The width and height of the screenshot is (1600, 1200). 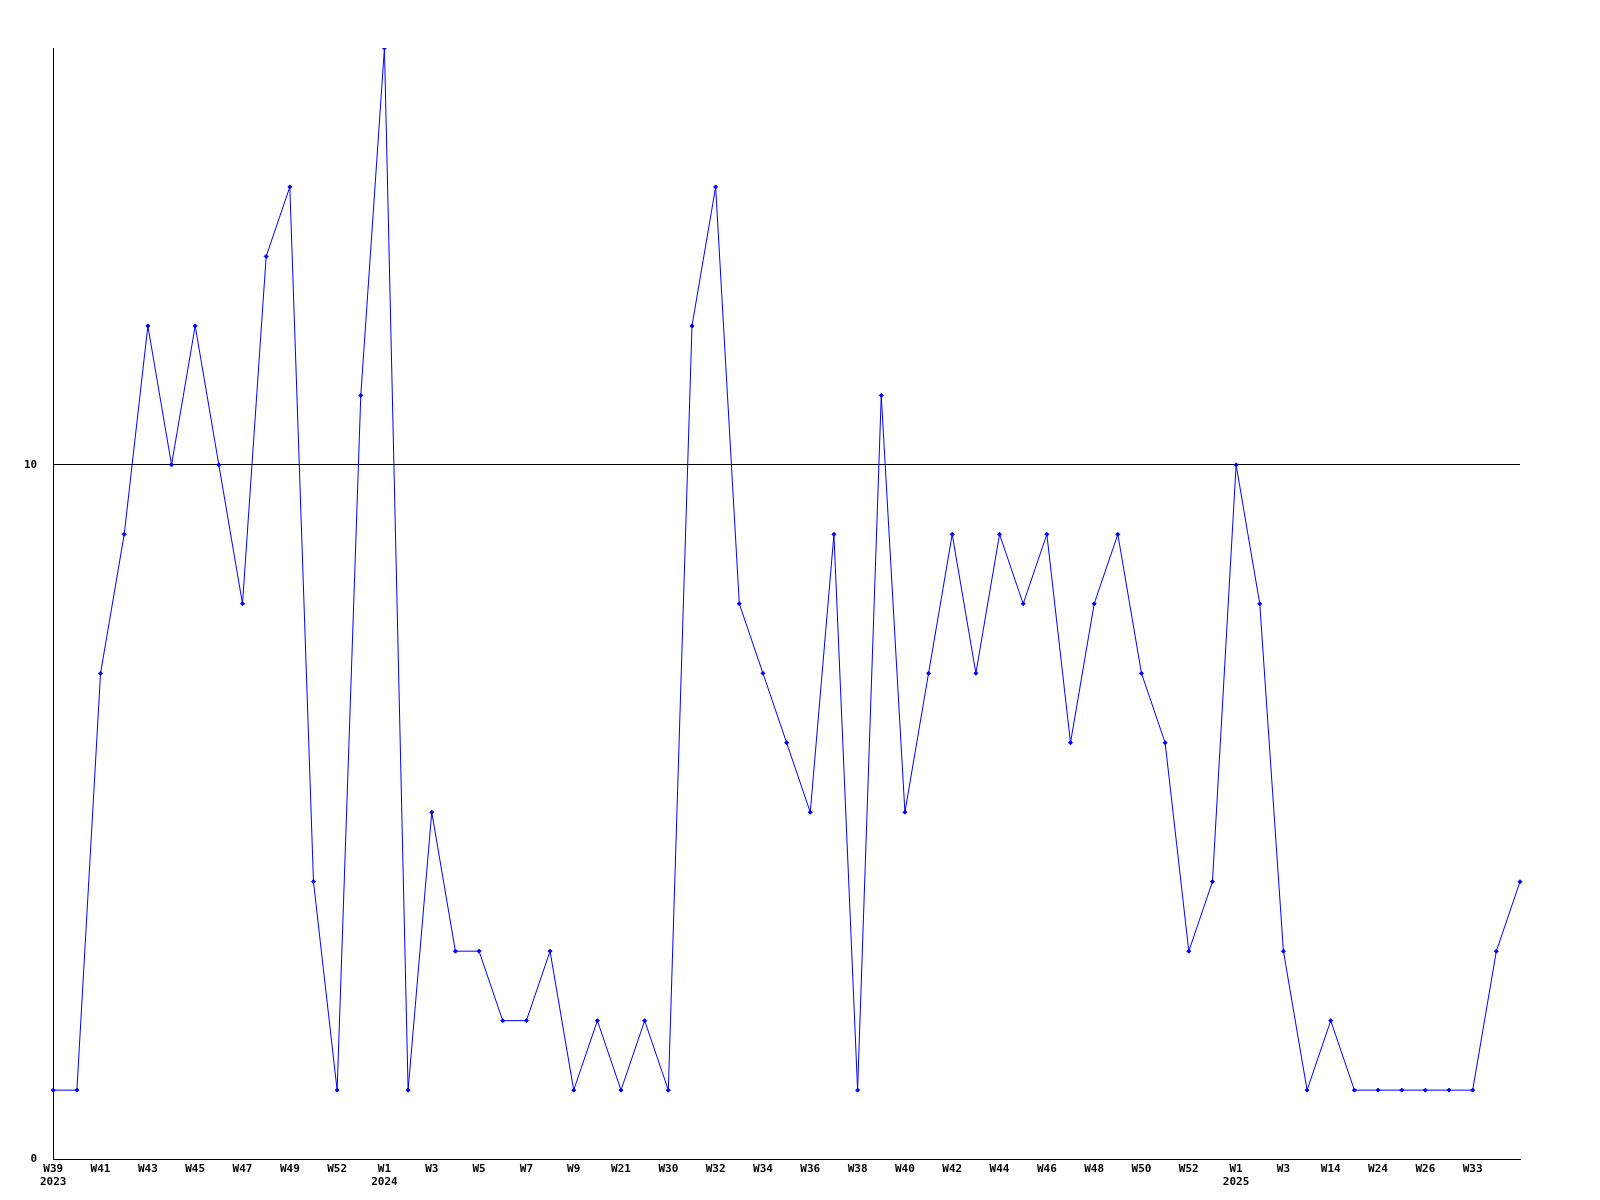 What do you see at coordinates (715, 1169) in the screenshot?
I see `x-tick-label: W32` at bounding box center [715, 1169].